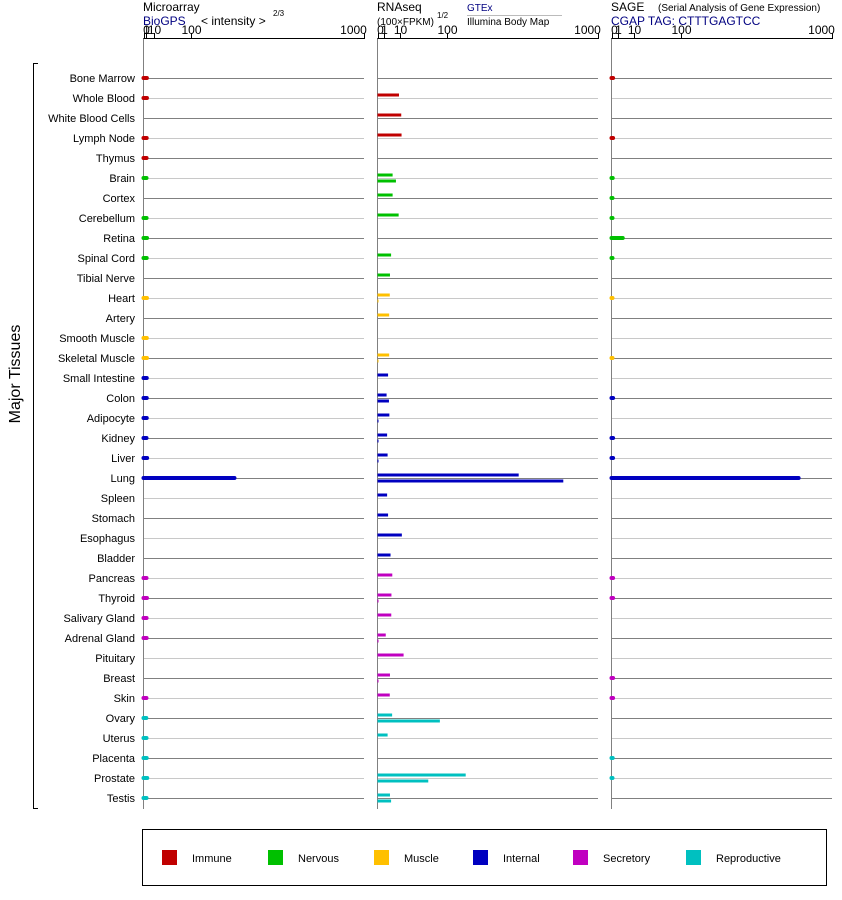 This screenshot has height=900, width=842. Describe the element at coordinates (233, 21) in the screenshot. I see `microarray-scale-note: < intensity >` at that location.